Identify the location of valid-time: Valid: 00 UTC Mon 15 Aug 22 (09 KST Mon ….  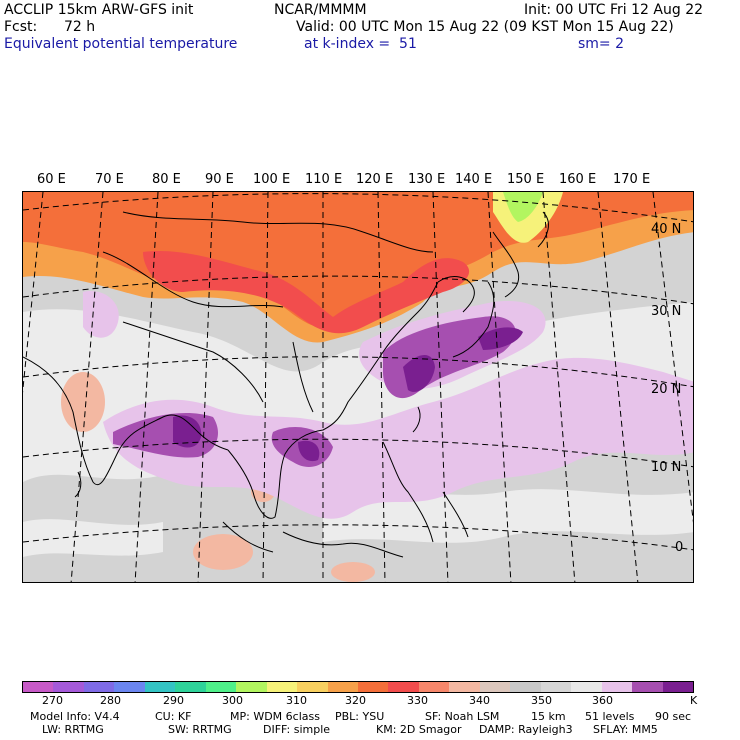
(485, 27).